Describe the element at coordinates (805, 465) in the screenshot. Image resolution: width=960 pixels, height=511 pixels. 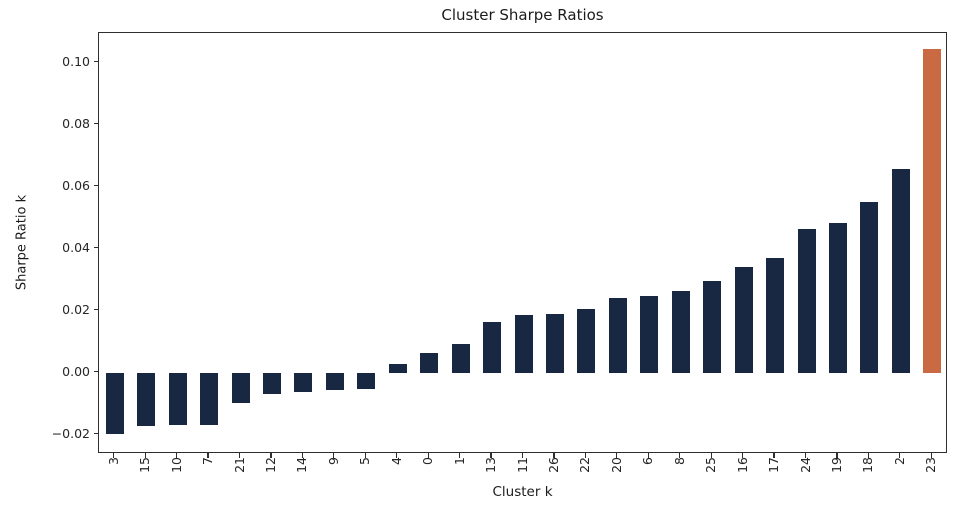
I see `x-tick-label-24: 24` at that location.